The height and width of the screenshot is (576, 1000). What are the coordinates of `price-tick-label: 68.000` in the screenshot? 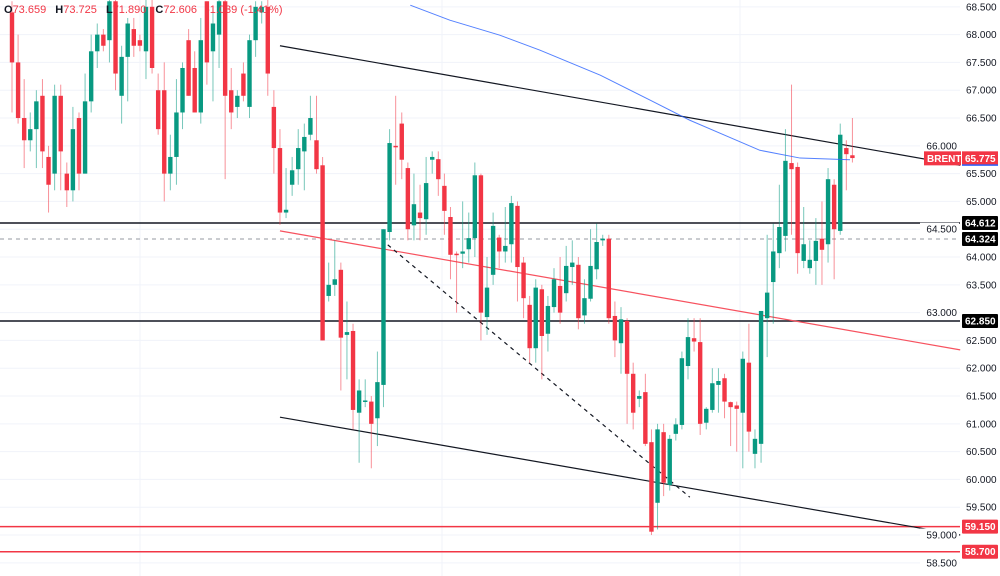 It's located at (981, 35).